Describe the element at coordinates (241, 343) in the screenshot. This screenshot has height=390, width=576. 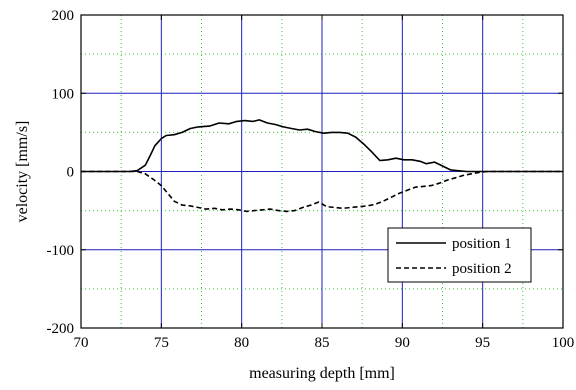
I see `x-tick-label: 80` at that location.